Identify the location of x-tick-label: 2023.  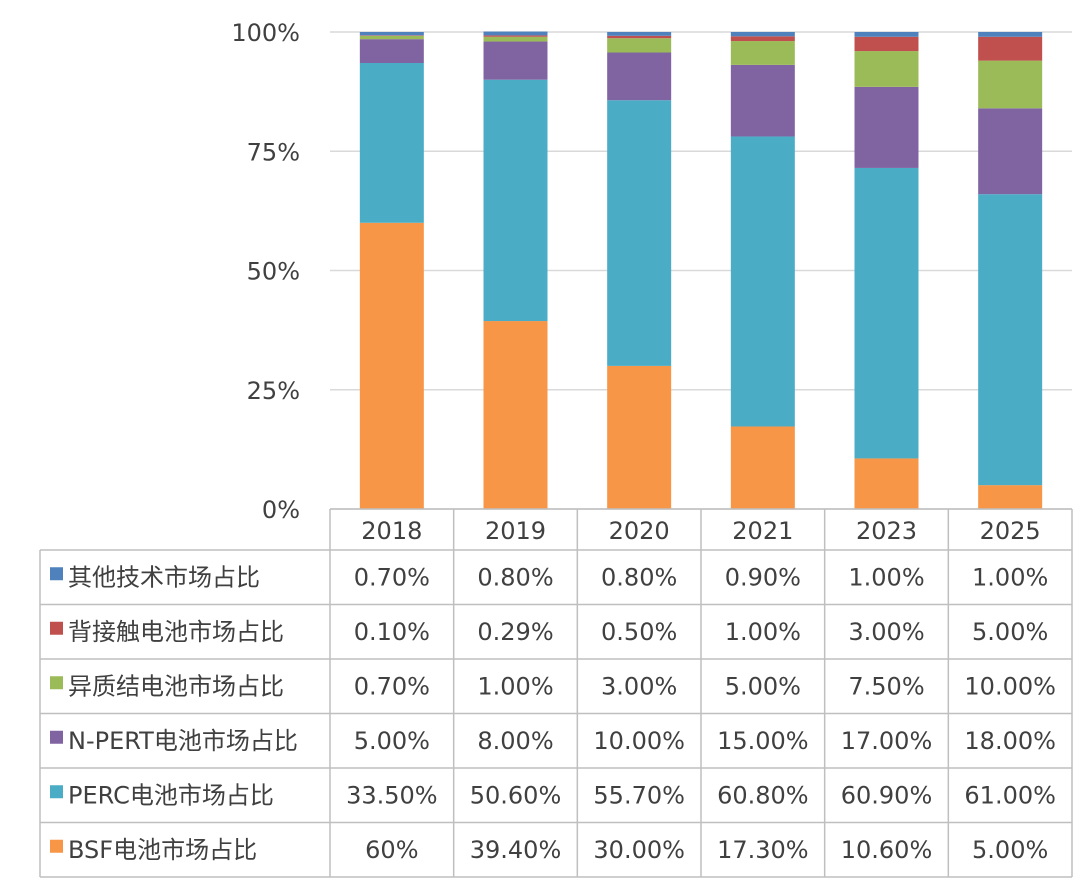
(886, 531).